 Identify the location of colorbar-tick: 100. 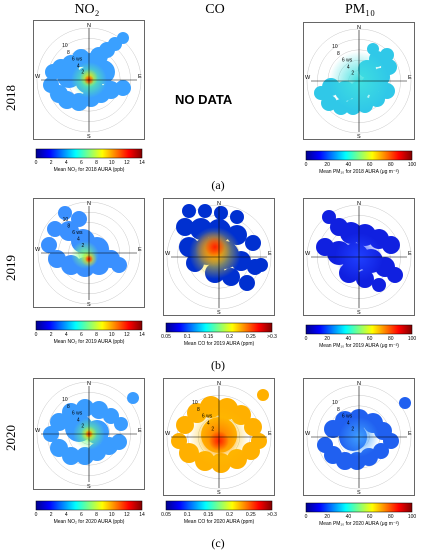
(412, 517).